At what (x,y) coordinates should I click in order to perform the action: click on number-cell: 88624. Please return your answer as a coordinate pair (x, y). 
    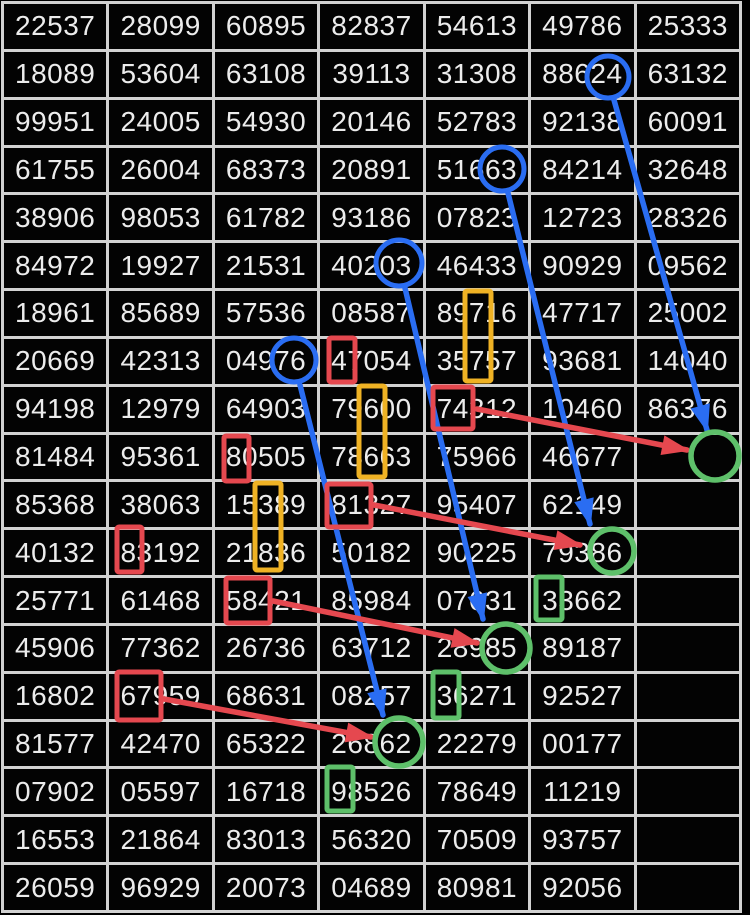
    Looking at the image, I should click on (582, 74).